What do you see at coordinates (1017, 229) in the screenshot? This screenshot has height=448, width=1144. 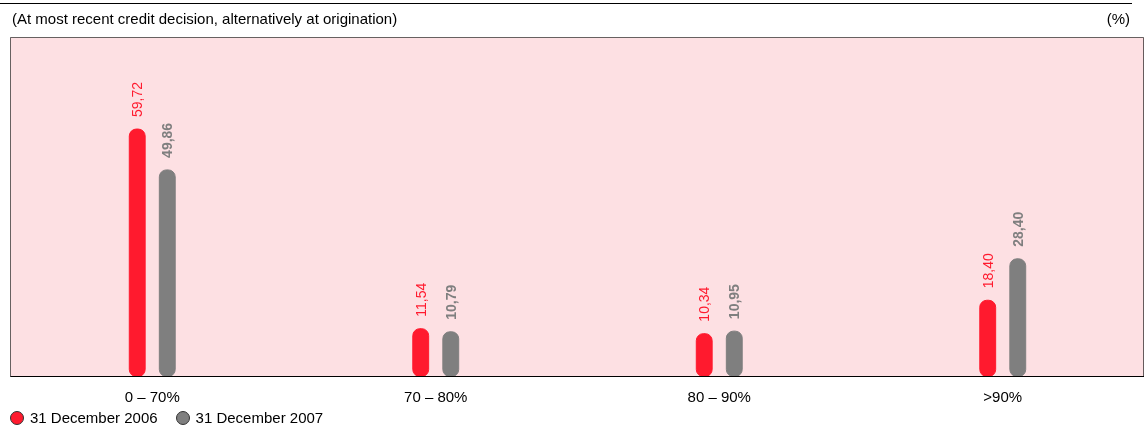 I see `data-label: 28,40` at bounding box center [1017, 229].